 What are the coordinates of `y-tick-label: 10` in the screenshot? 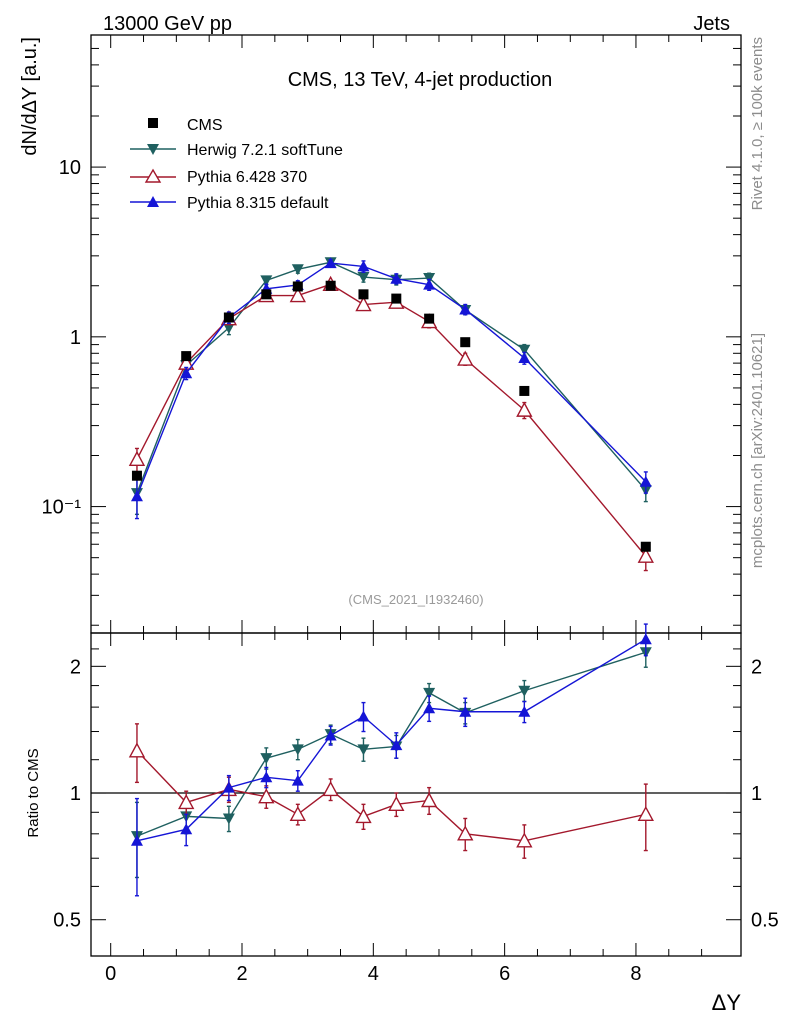 It's located at (70, 168).